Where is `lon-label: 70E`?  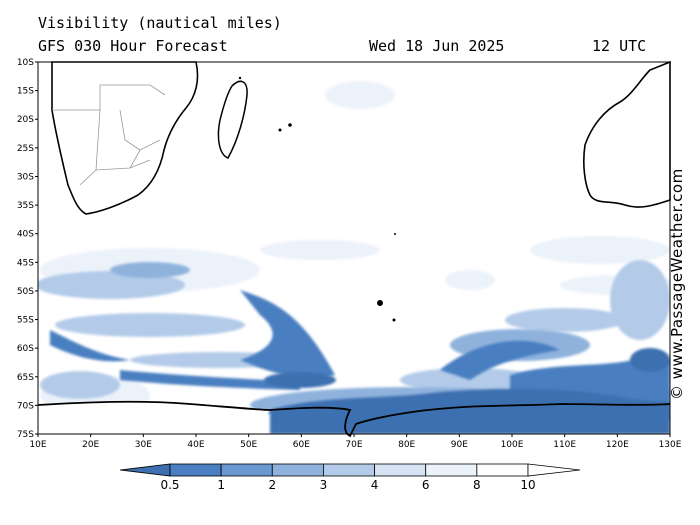
lon-label: 70E is located at coordinates (353, 445).